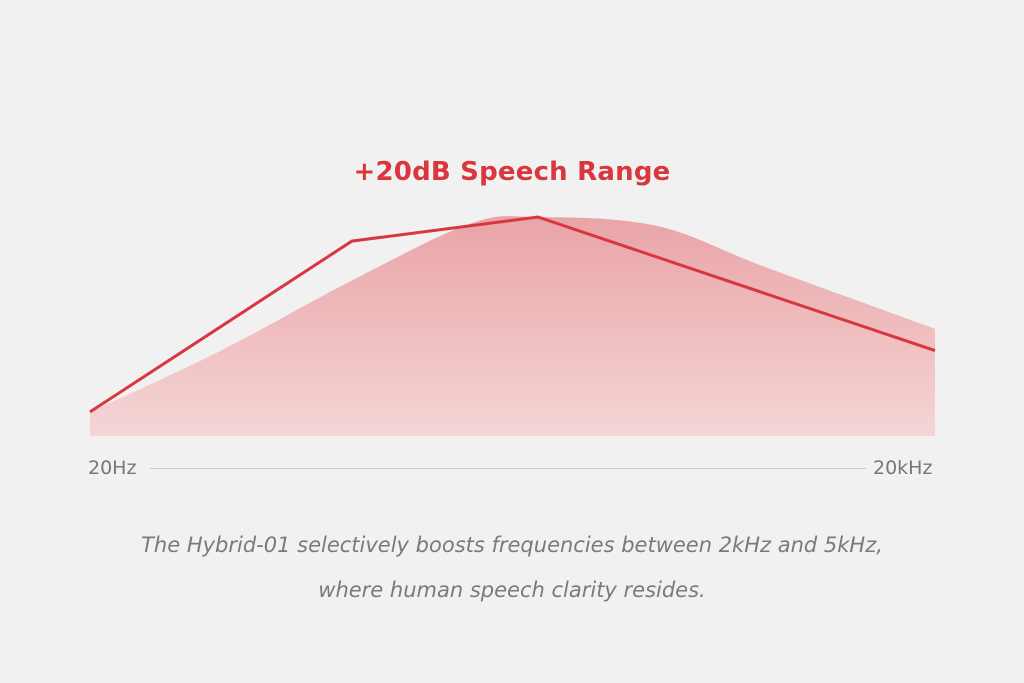  Describe the element at coordinates (508, 468) in the screenshot. I see `frequency-axis-line` at that location.